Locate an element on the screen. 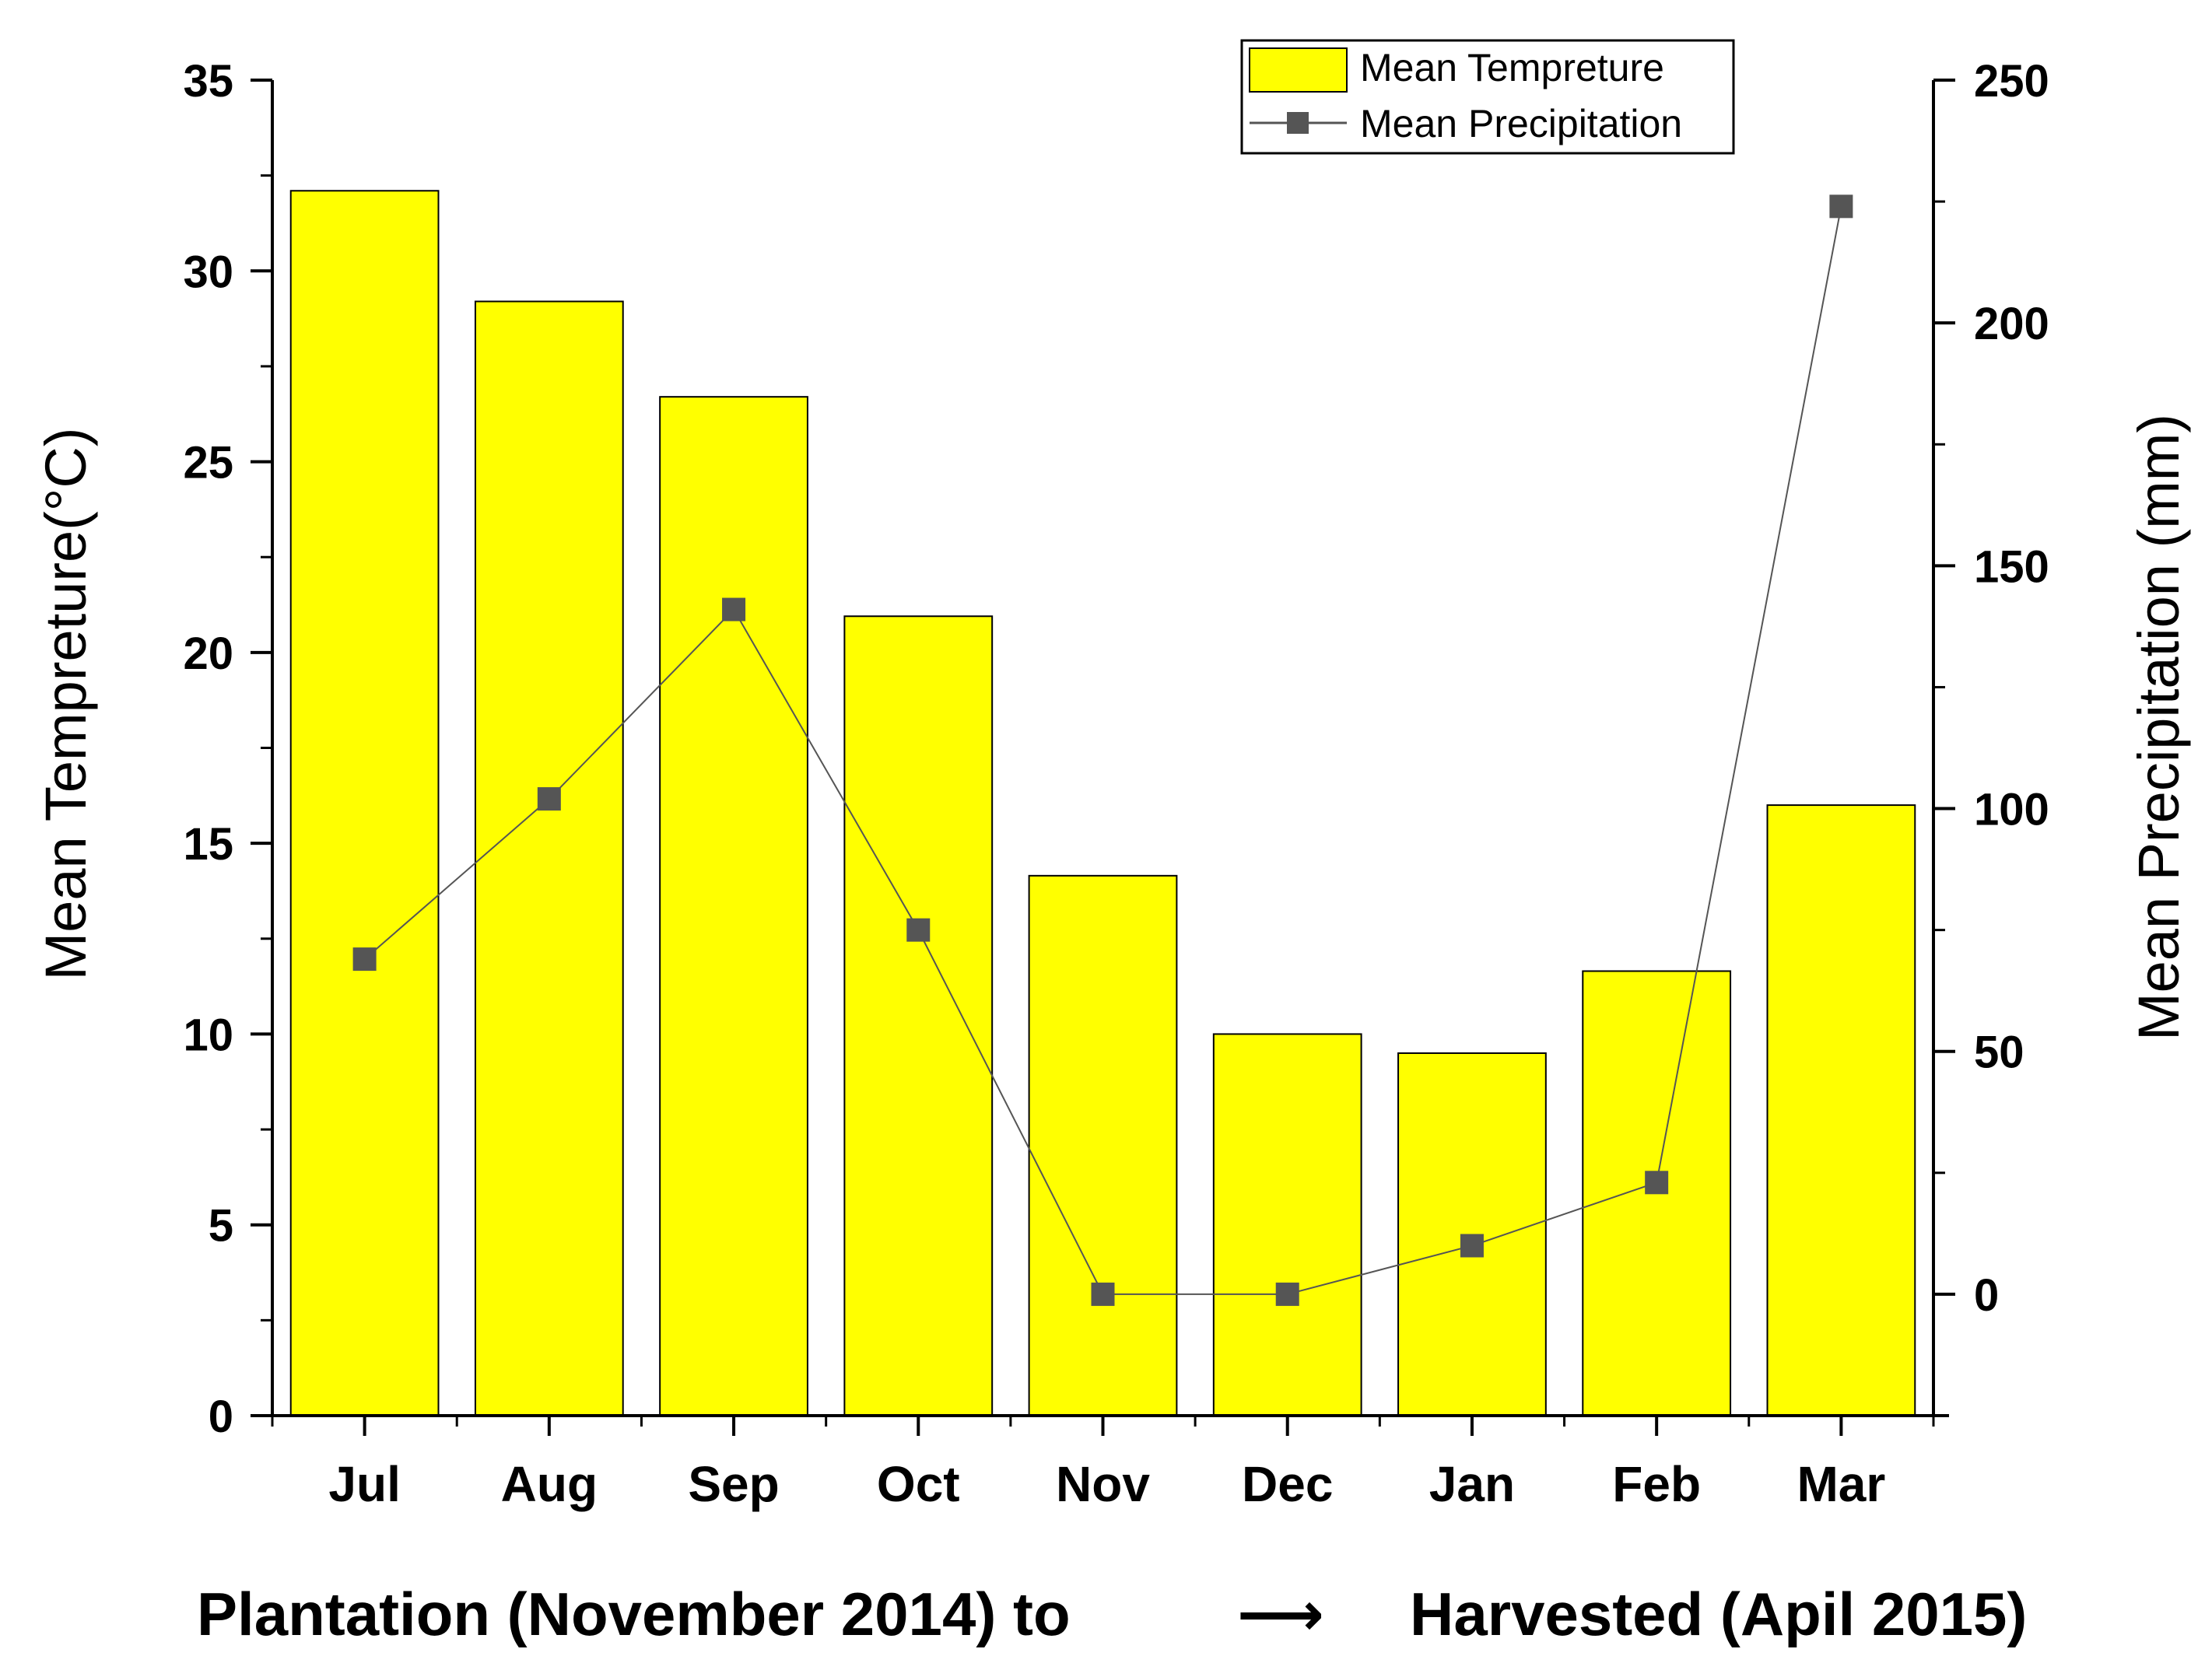  bar-nov is located at coordinates (1103, 1145).